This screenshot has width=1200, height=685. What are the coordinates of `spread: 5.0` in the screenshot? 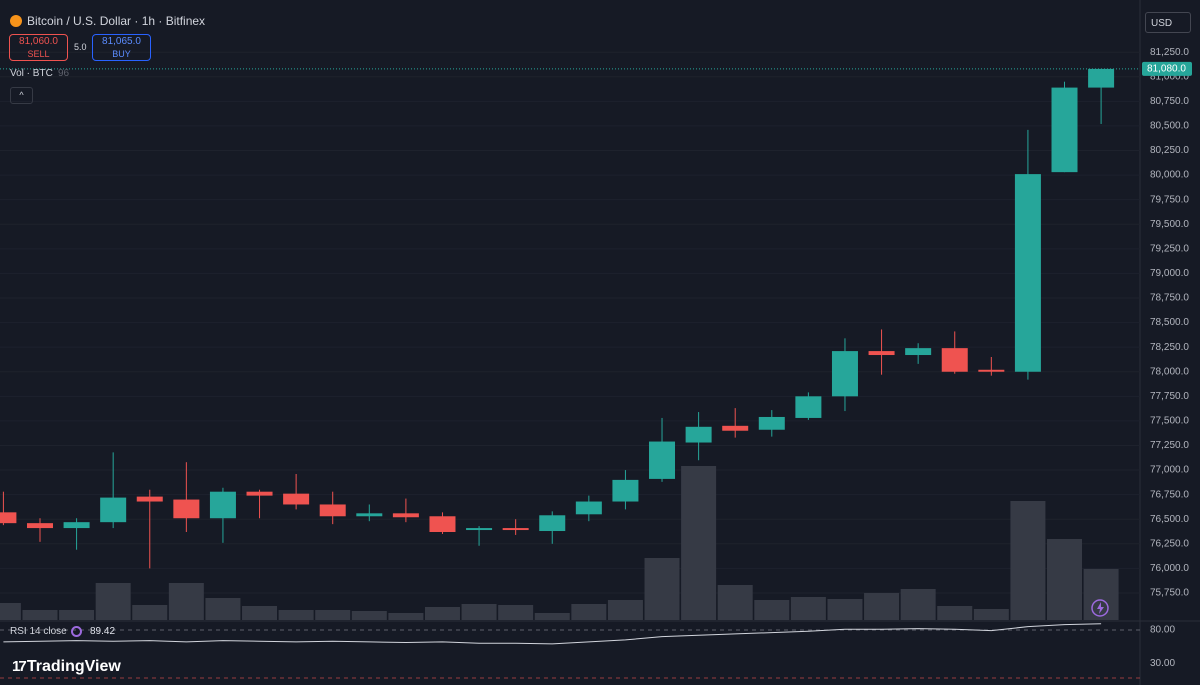 It's located at (80, 47).